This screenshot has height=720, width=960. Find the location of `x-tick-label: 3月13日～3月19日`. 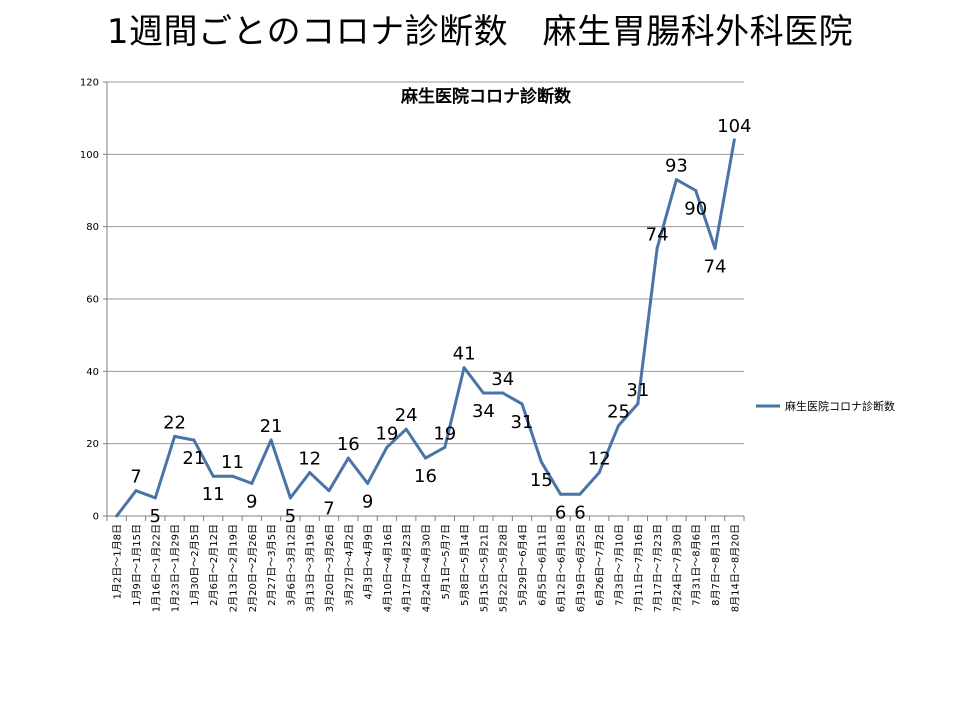

x-tick-label: 3月13日～3月19日 is located at coordinates (311, 568).